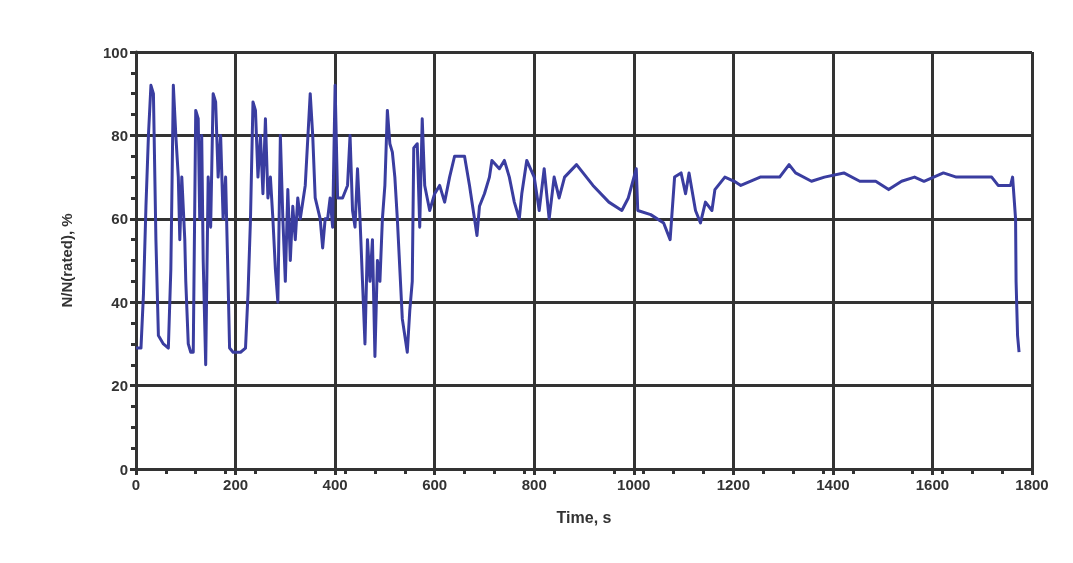  What do you see at coordinates (119, 219) in the screenshot?
I see `y-tick-label: 60` at bounding box center [119, 219].